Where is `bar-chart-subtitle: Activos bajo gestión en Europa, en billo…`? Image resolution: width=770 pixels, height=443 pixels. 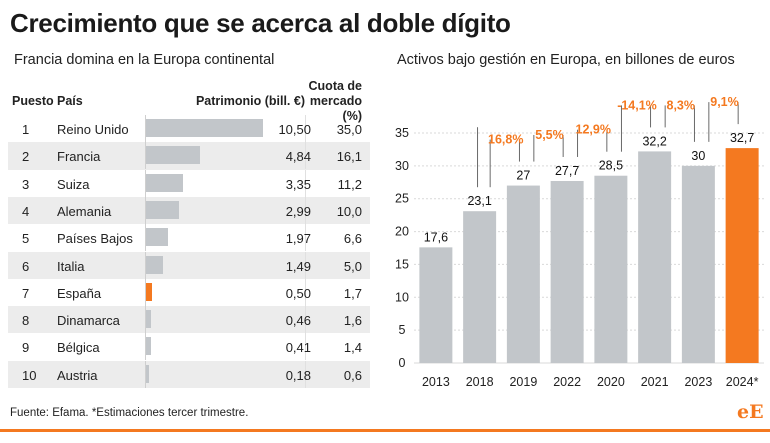 bar-chart-subtitle: Activos bajo gestión en Europa, en billo… is located at coordinates (566, 60).